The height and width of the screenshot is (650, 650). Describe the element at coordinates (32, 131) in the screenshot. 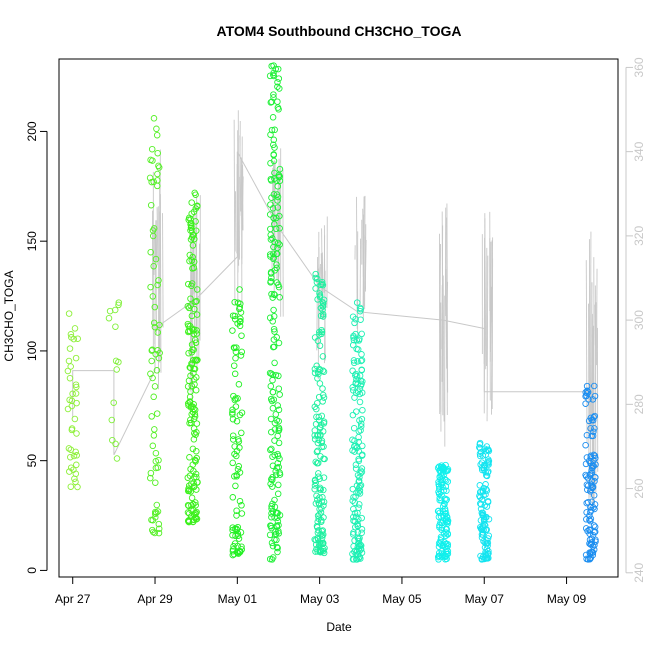

I see `y-tick-label-4: 200` at that location.